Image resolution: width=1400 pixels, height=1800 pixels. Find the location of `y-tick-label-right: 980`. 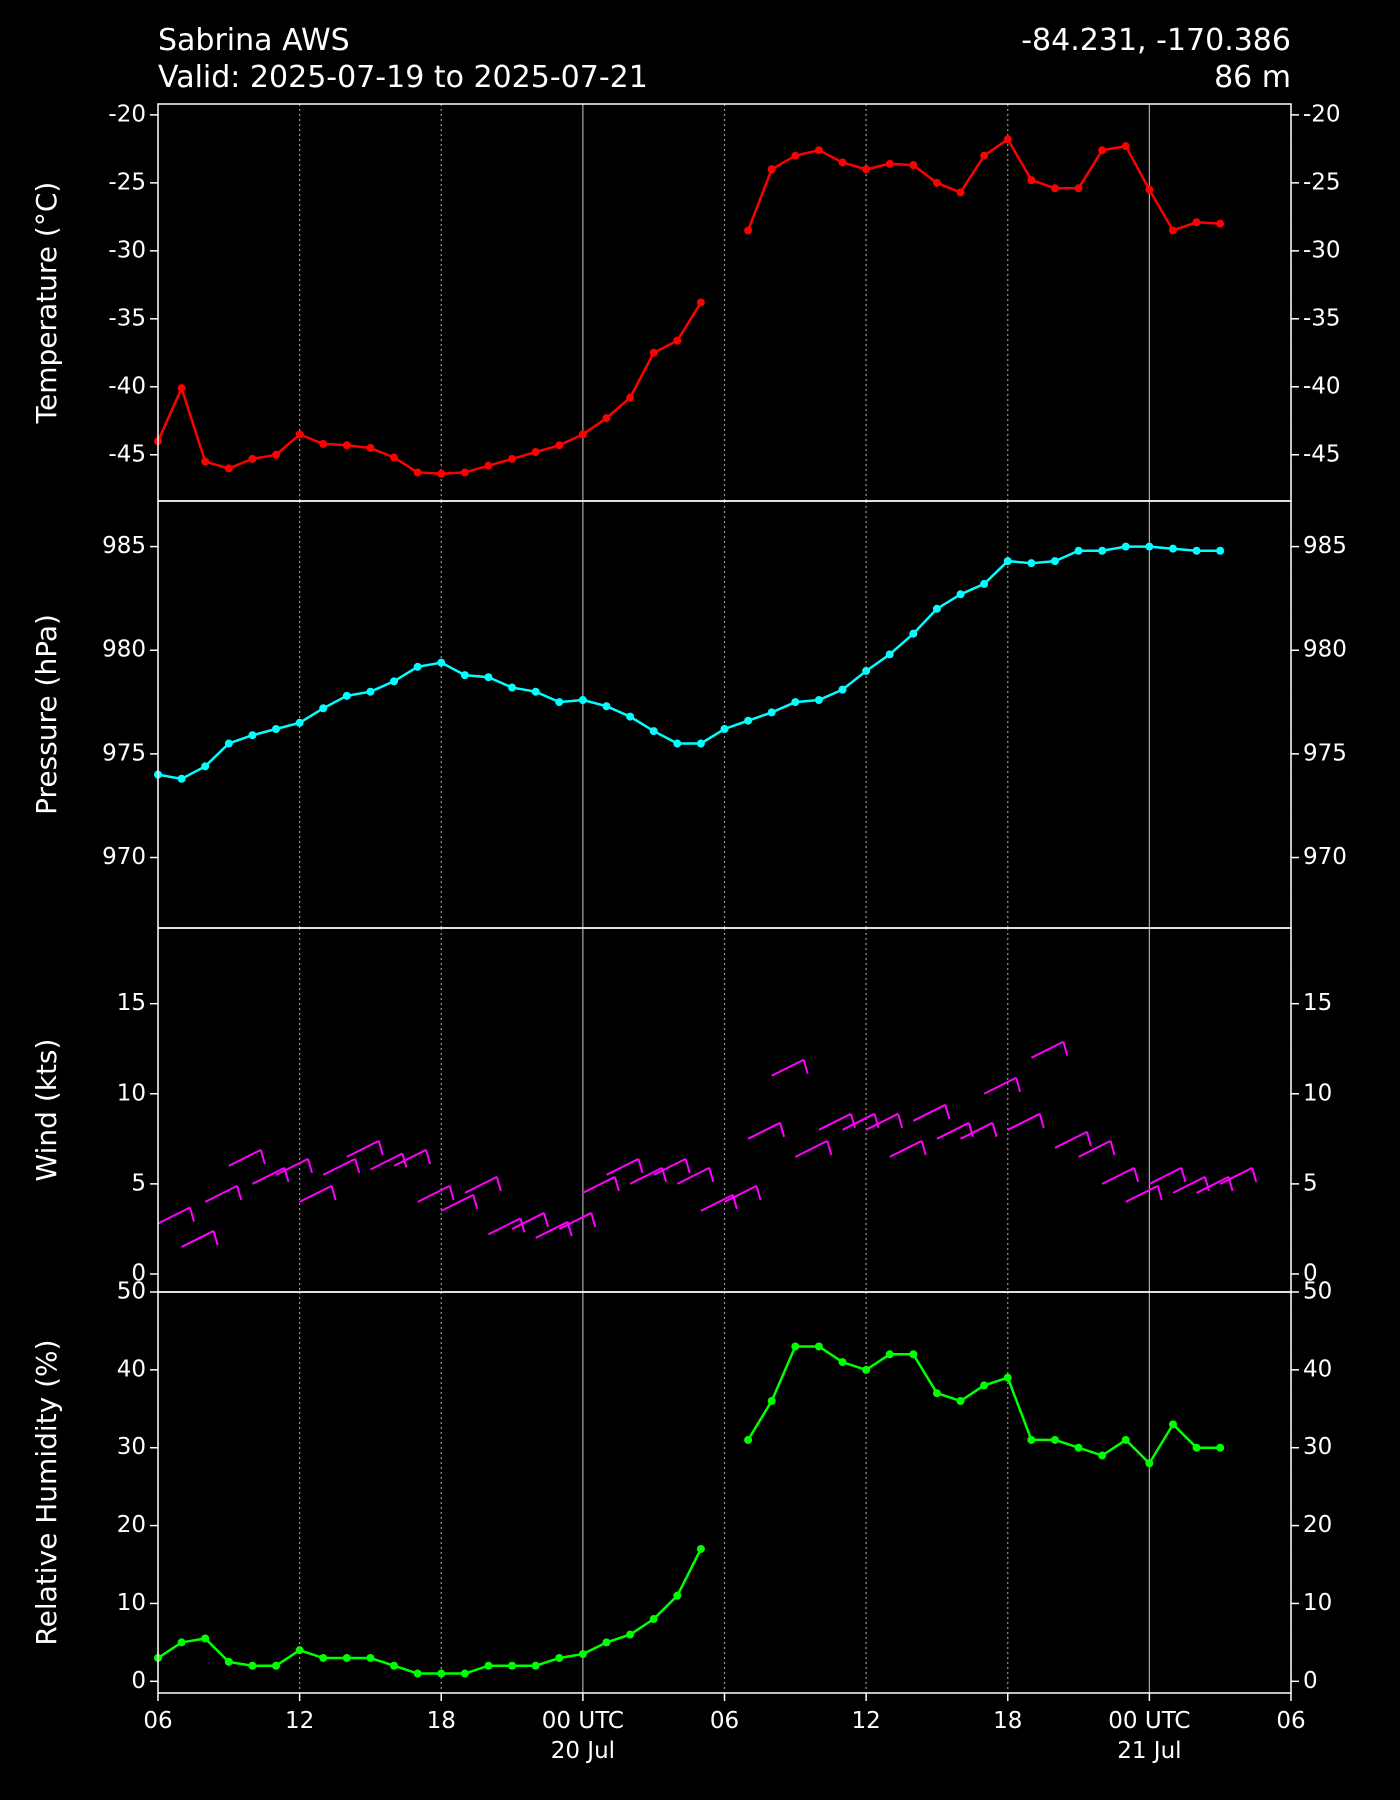

y-tick-label-right: 980 is located at coordinates (1325, 650).